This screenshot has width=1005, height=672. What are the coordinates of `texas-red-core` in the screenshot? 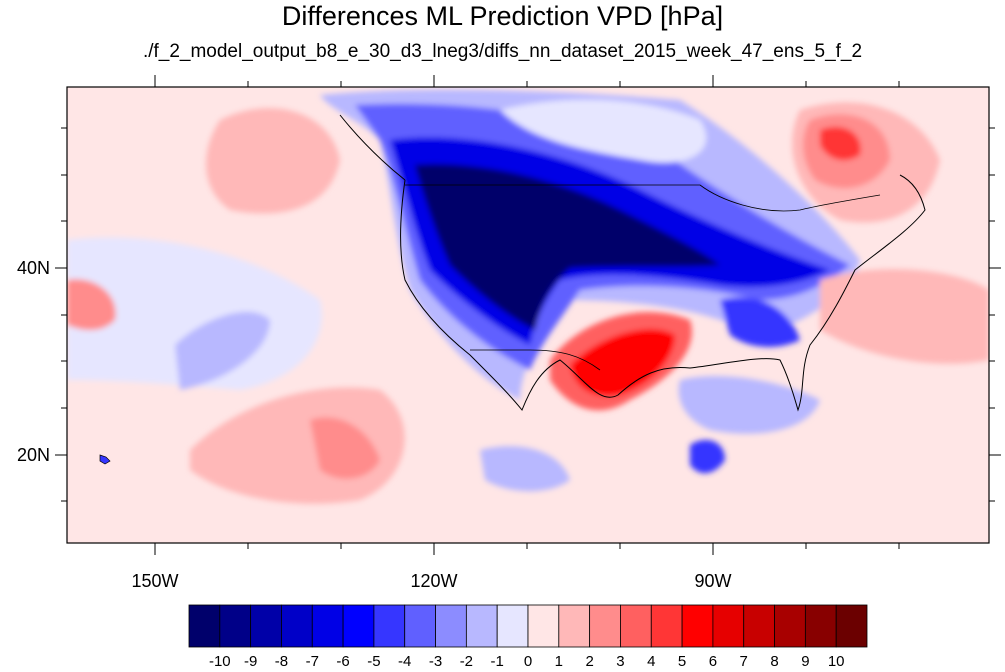 It's located at (622, 363).